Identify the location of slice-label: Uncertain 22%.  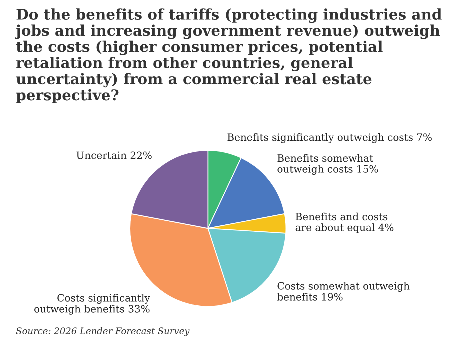
(114, 156).